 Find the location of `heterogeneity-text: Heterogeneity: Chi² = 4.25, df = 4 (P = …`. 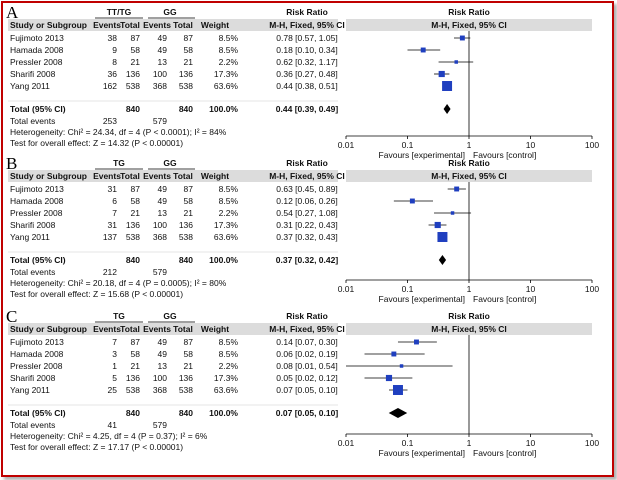

heterogeneity-text: Heterogeneity: Chi² = 4.25, df = 4 (P = … is located at coordinates (109, 436).